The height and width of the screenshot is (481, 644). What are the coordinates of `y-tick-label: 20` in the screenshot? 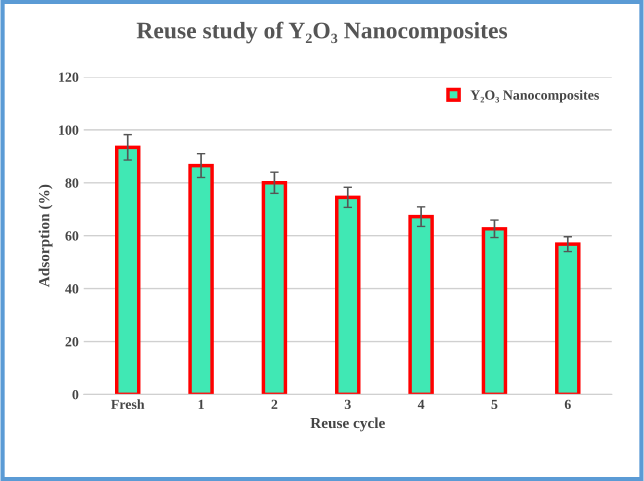 It's located at (72, 341).